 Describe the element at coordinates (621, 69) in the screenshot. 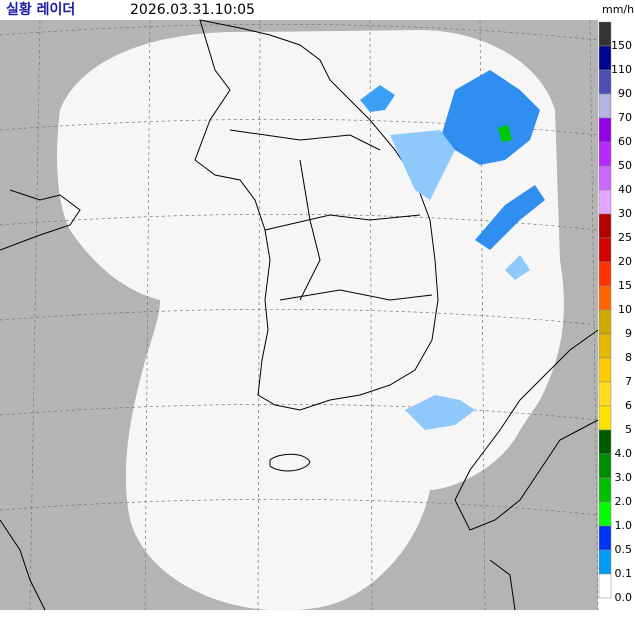

I see `legend-label: 110` at that location.